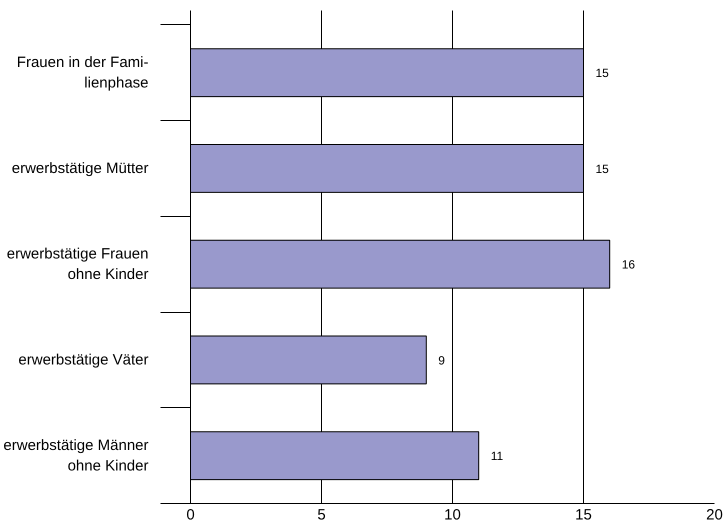 The image size is (728, 522). I want to click on y-tick-label: erwerbstätige Väter, so click(83, 359).